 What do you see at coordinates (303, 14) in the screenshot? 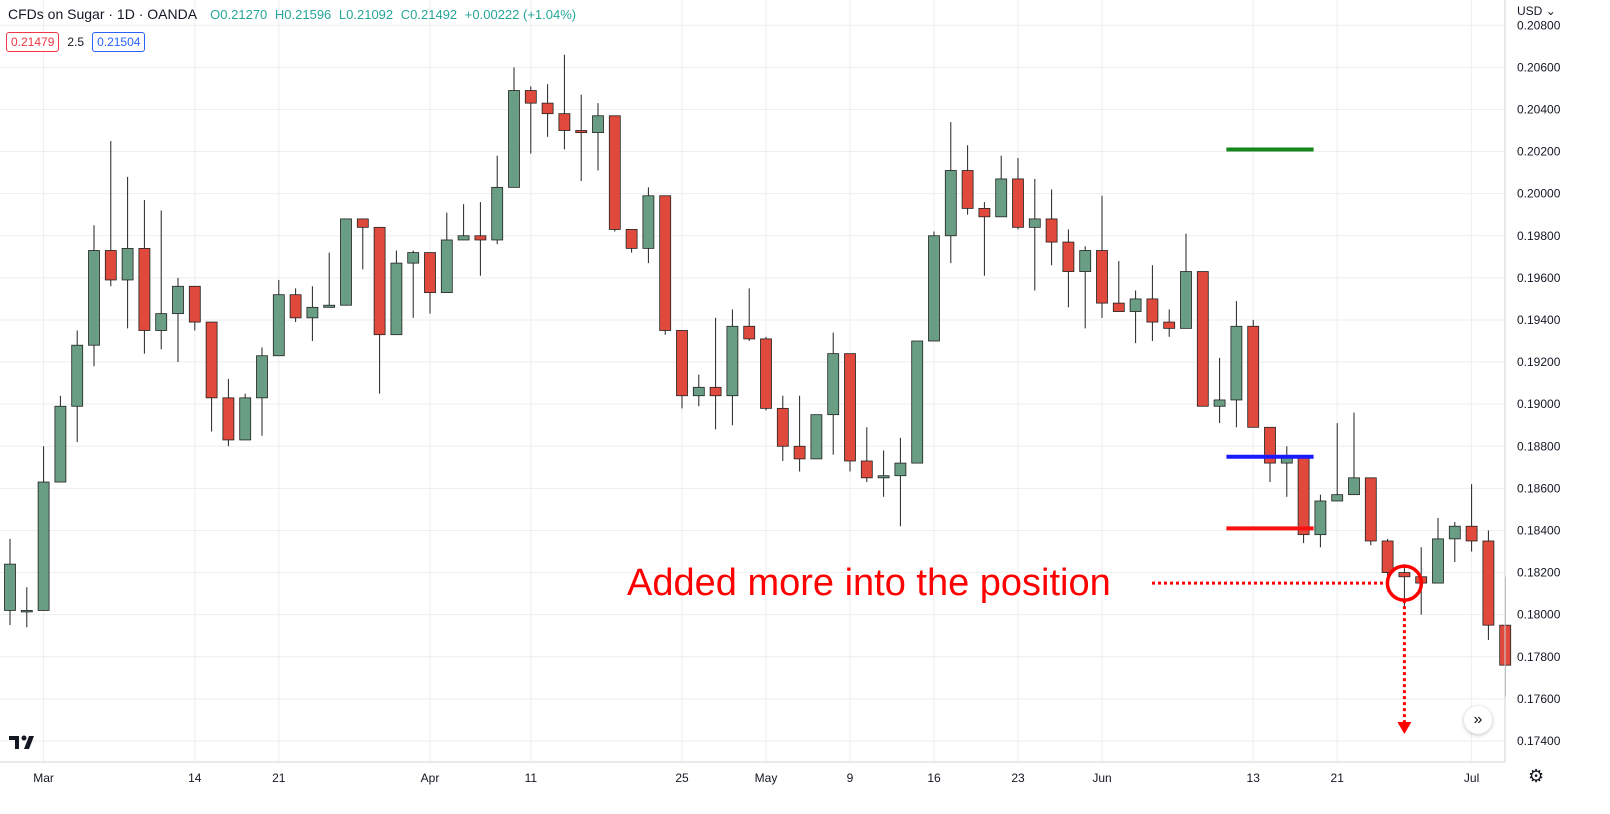
I see `high-value: H0.21596` at bounding box center [303, 14].